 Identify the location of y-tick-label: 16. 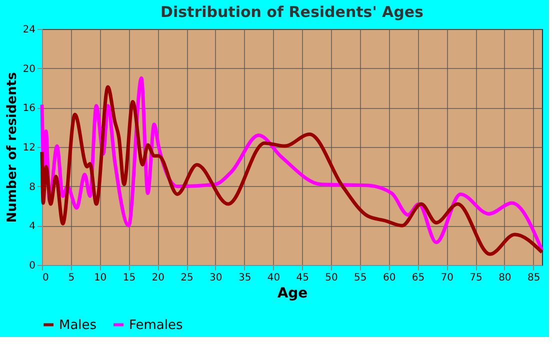
(29, 108).